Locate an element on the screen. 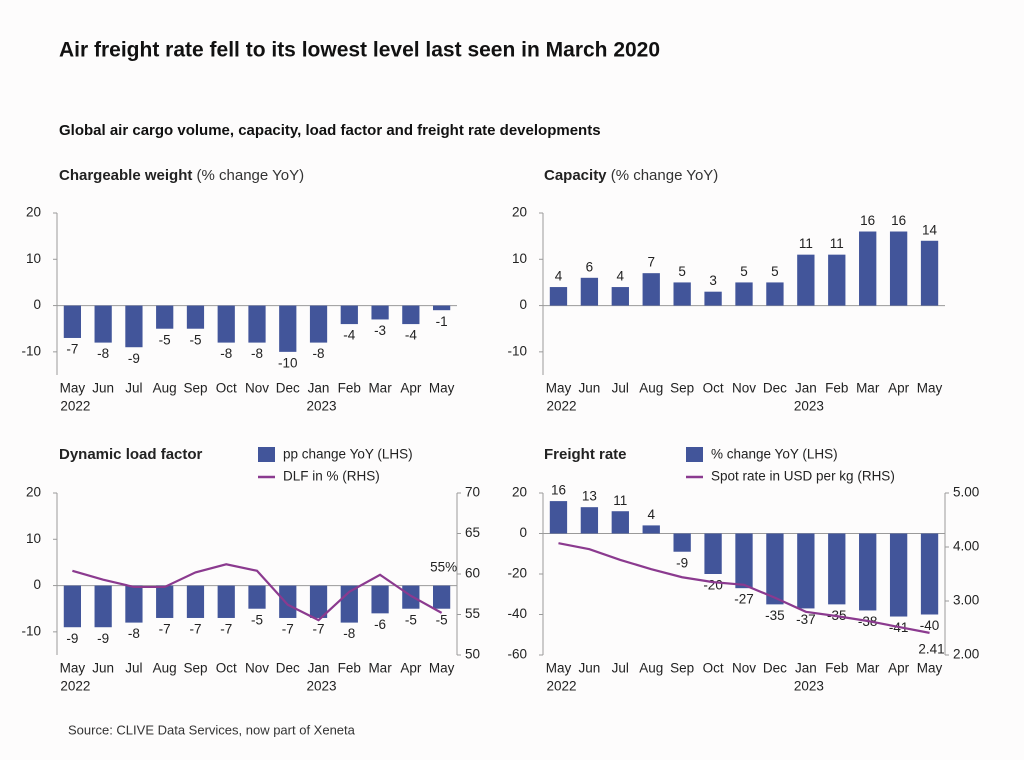 Image resolution: width=1024 pixels, height=760 pixels. y2-tick-label: 5.00 is located at coordinates (966, 492).